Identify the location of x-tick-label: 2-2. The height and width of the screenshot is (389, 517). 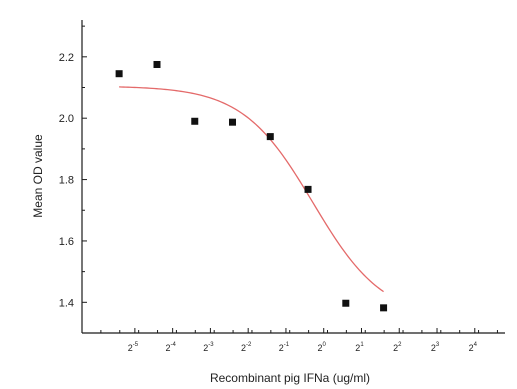
(246, 347).